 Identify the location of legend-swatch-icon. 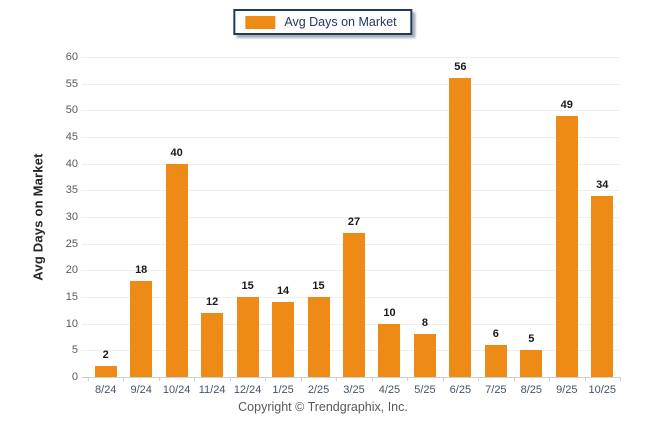
(260, 22).